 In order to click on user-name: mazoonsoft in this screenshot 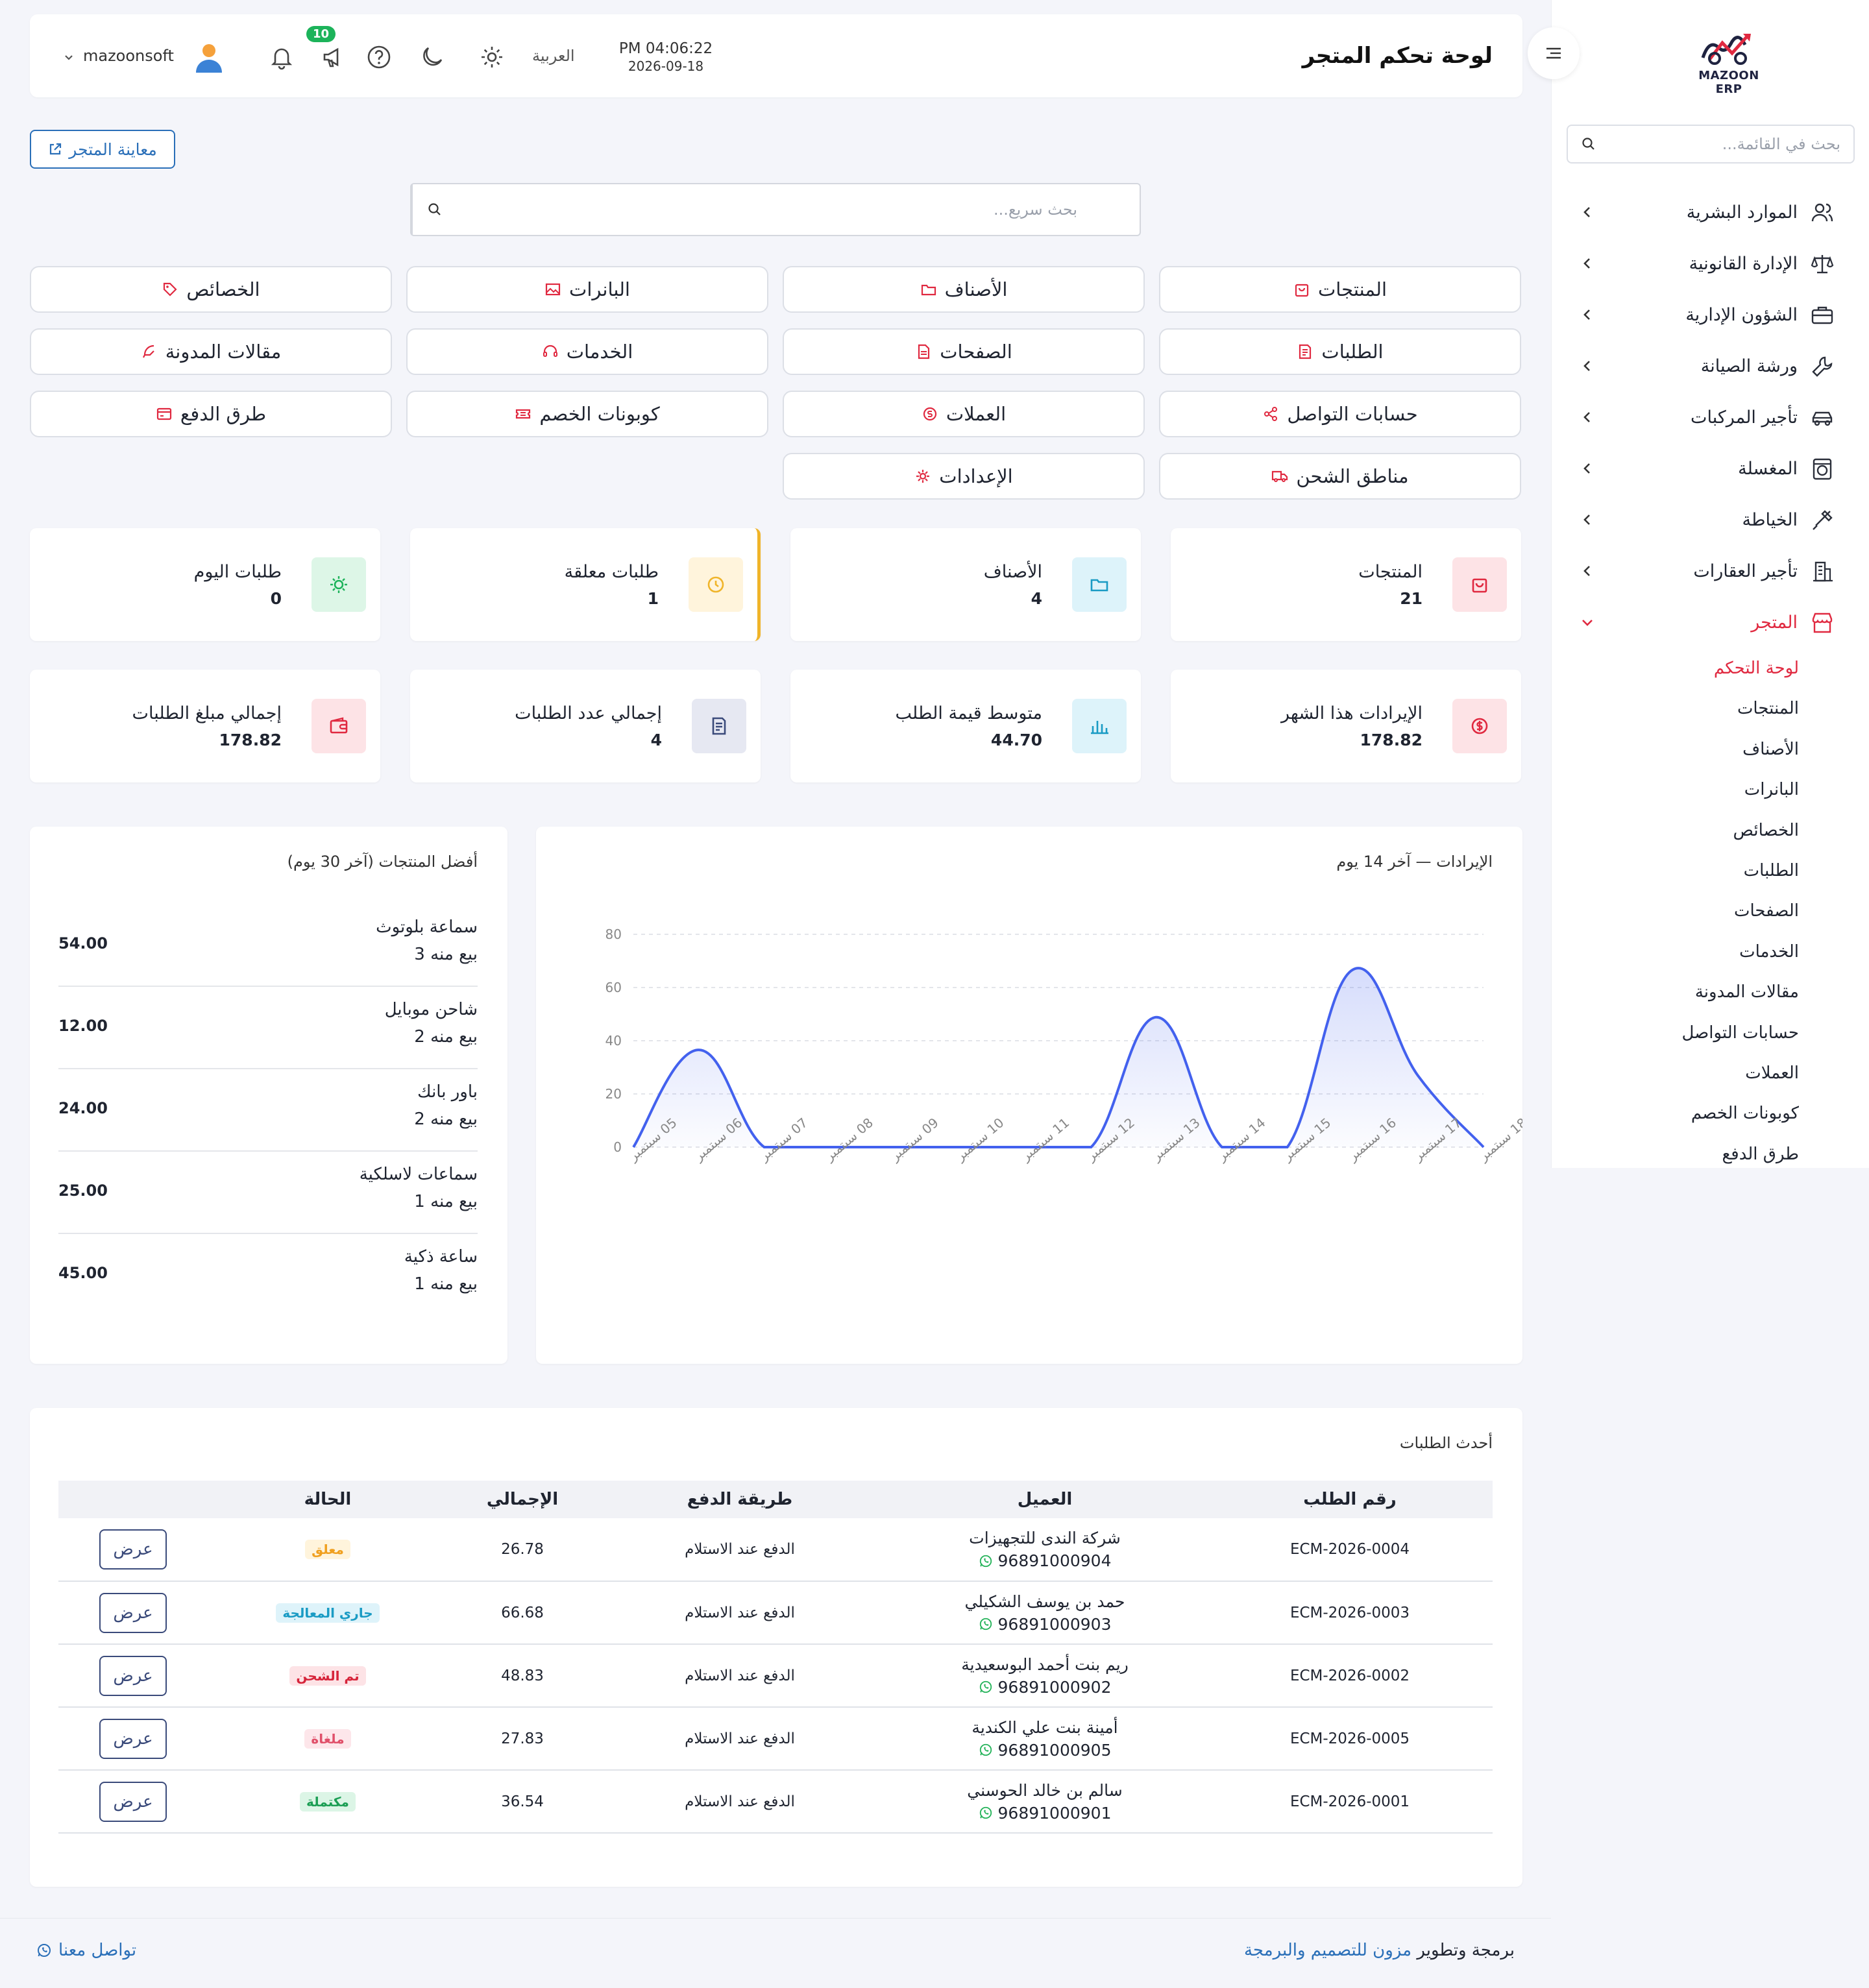, I will do `click(128, 56)`.